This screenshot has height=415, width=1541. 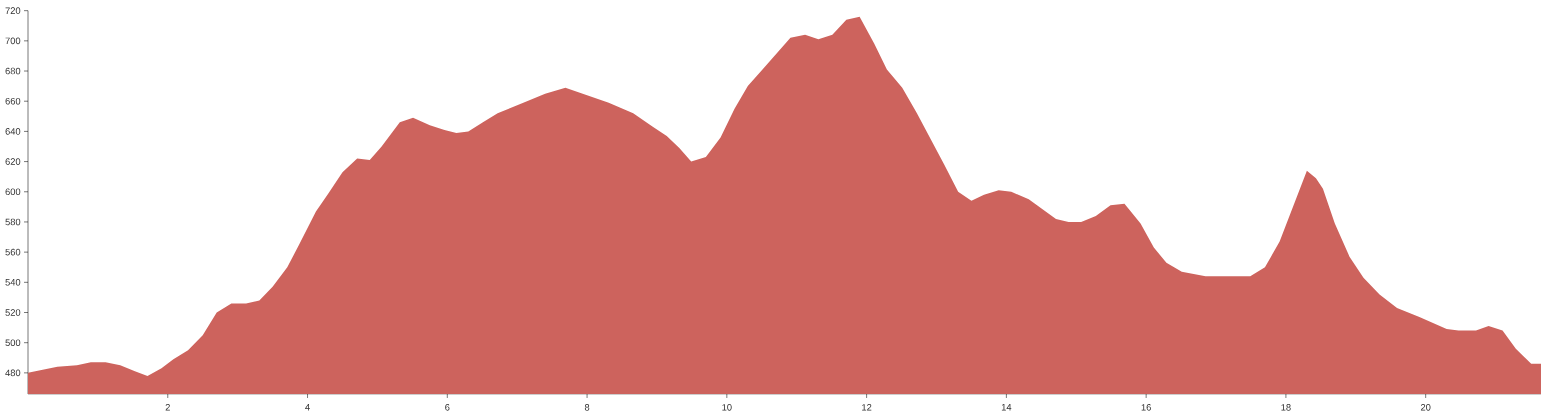 What do you see at coordinates (1006, 407) in the screenshot?
I see `x-tick-label: 14` at bounding box center [1006, 407].